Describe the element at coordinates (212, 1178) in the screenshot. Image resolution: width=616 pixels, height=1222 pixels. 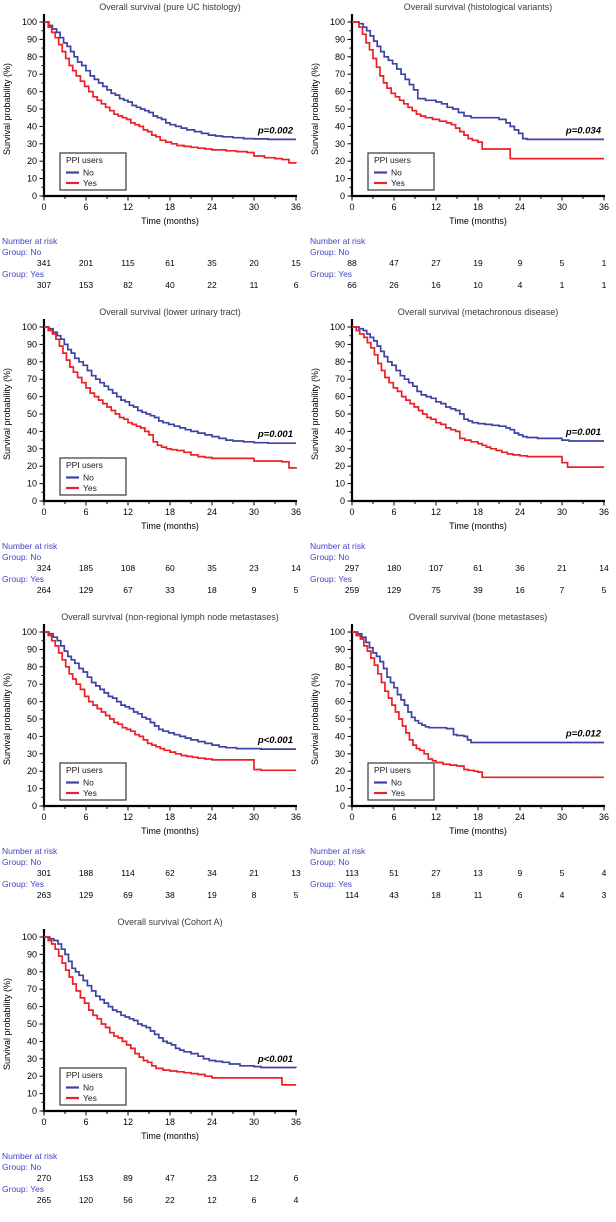
I see `risk-count: 23` at that location.